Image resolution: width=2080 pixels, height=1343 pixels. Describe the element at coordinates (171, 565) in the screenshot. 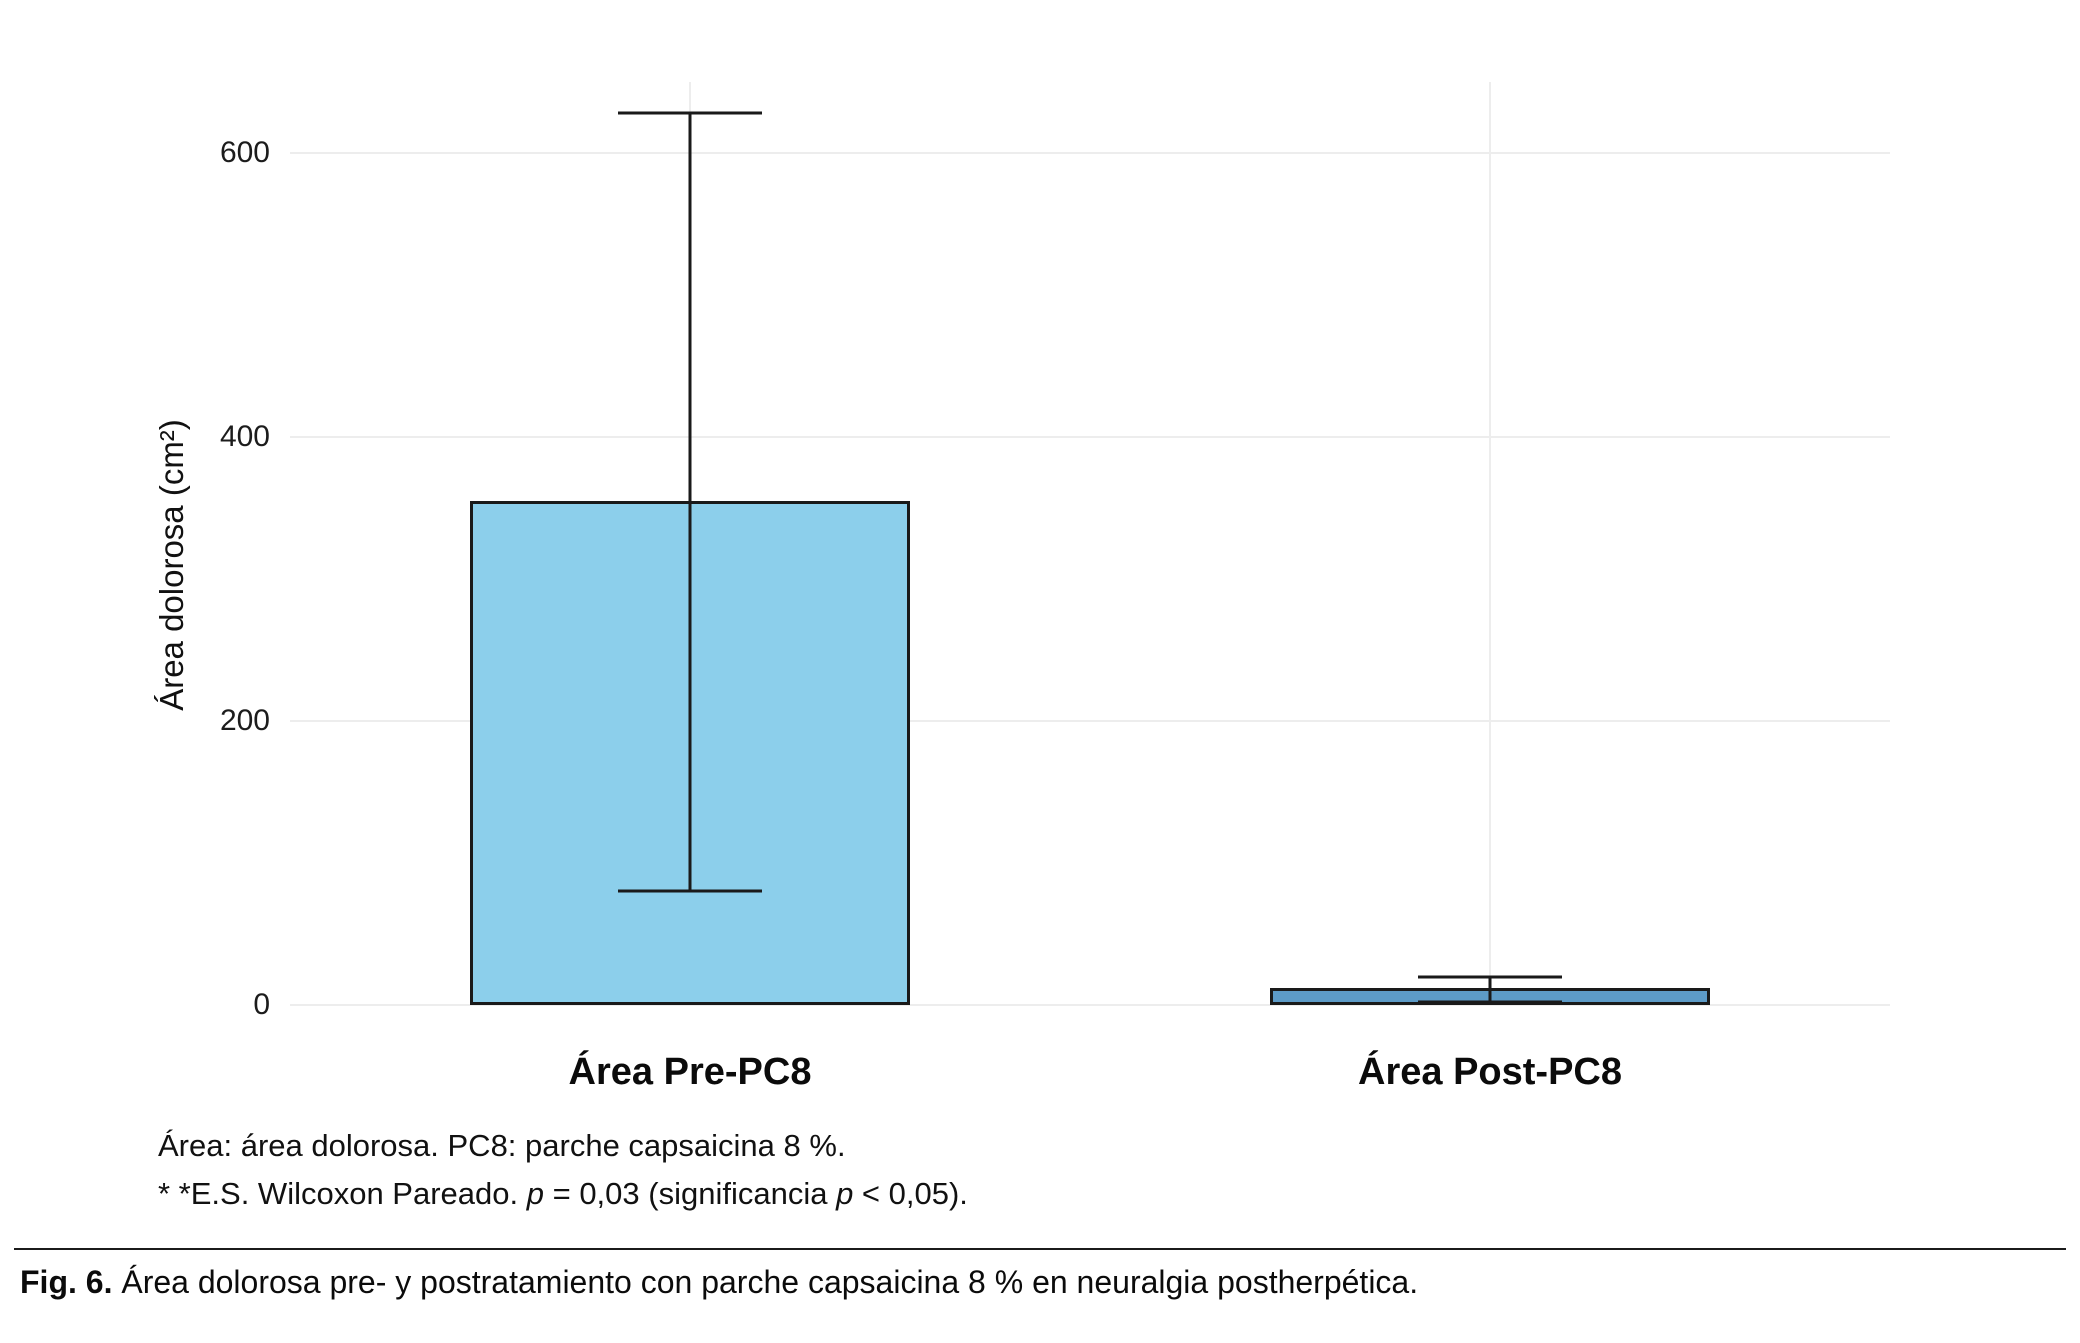

I see `y-axis-label: Área dolorosa (cm²)` at that location.